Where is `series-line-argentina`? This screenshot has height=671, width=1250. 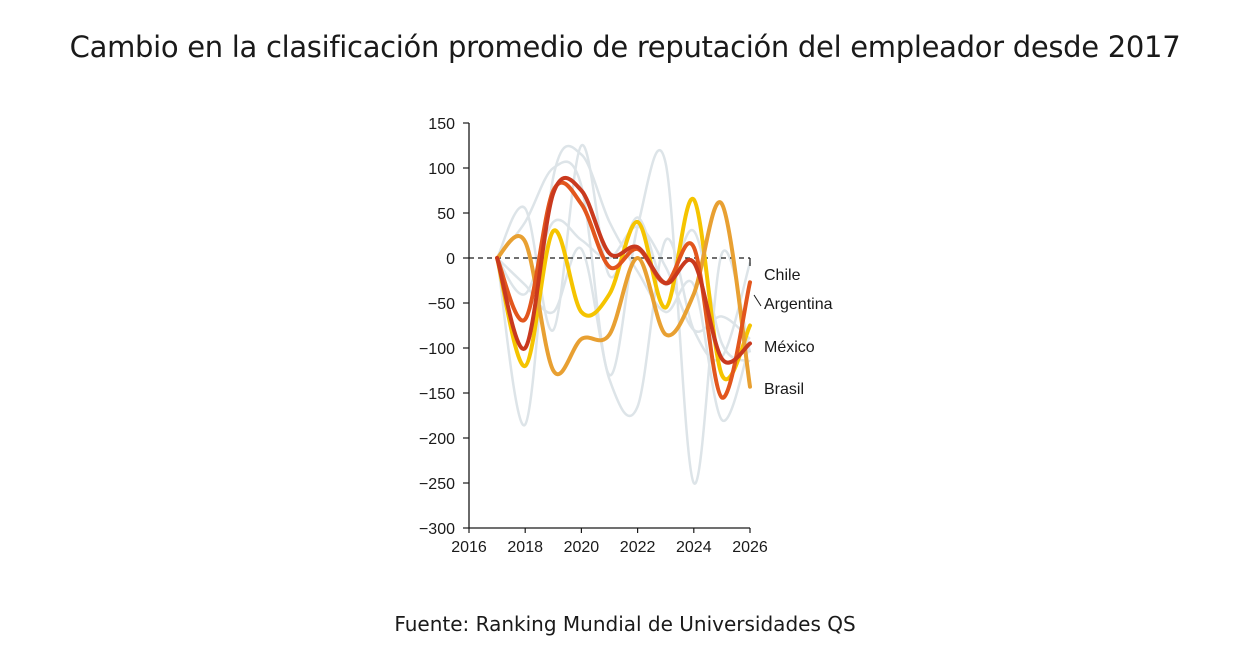 series-line-argentina is located at coordinates (623, 294).